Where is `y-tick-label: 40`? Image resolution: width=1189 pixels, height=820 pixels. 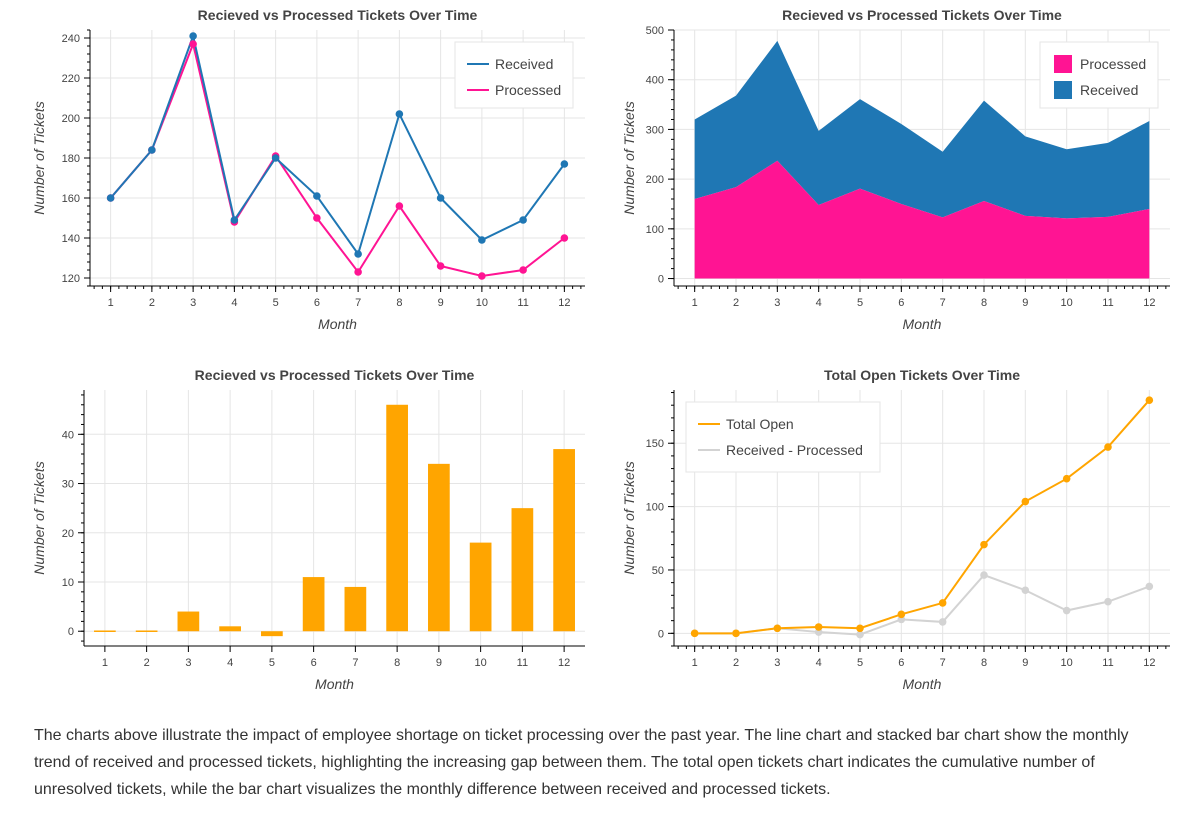 y-tick-label: 40 is located at coordinates (68, 435).